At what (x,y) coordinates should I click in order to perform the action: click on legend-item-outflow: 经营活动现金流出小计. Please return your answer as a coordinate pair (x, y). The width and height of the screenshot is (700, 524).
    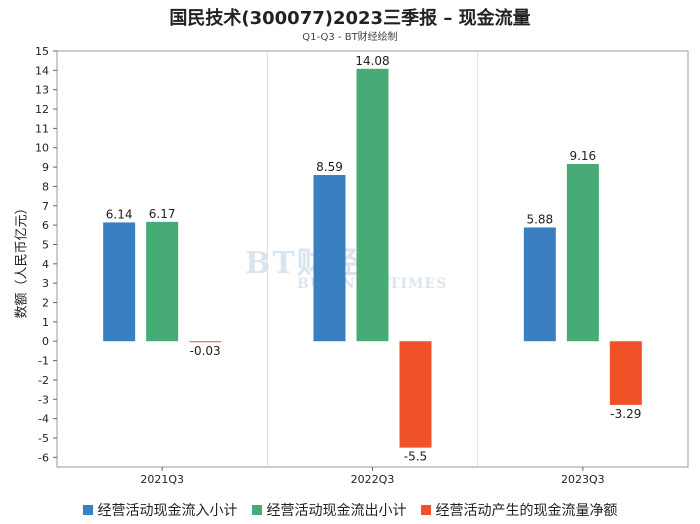
    Looking at the image, I should click on (329, 510).